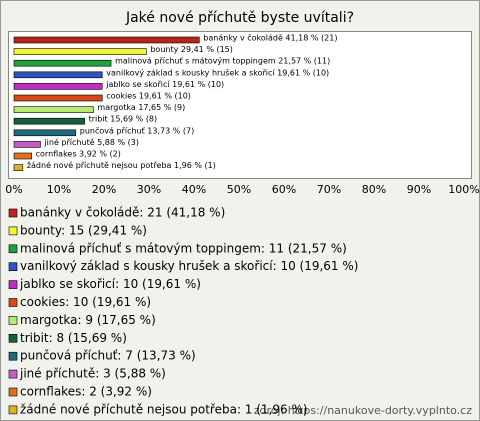 The height and width of the screenshot is (421, 480). I want to click on legend-label: cornflakes: 2 (3,92 %), so click(86, 392).